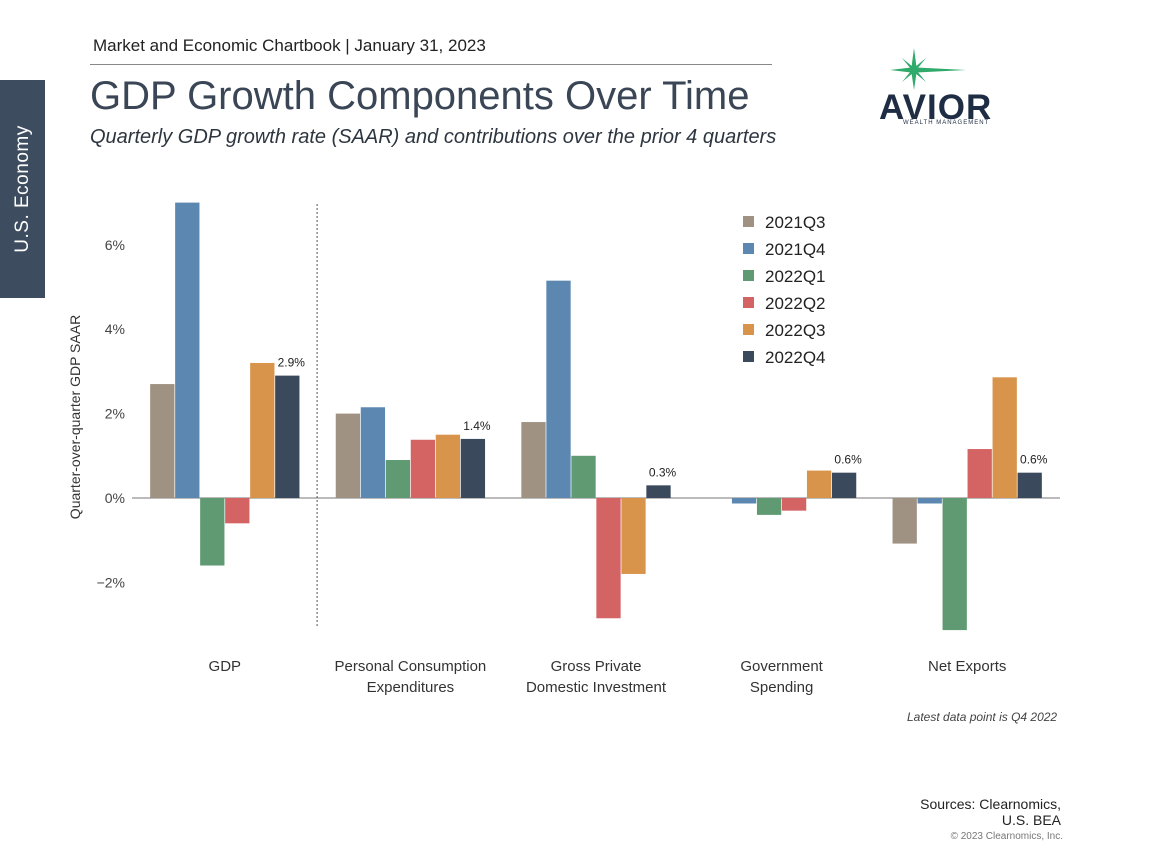 This screenshot has height=864, width=1152. Describe the element at coordinates (1031, 820) in the screenshot. I see `sources-line-2: U.S. BEA` at that location.